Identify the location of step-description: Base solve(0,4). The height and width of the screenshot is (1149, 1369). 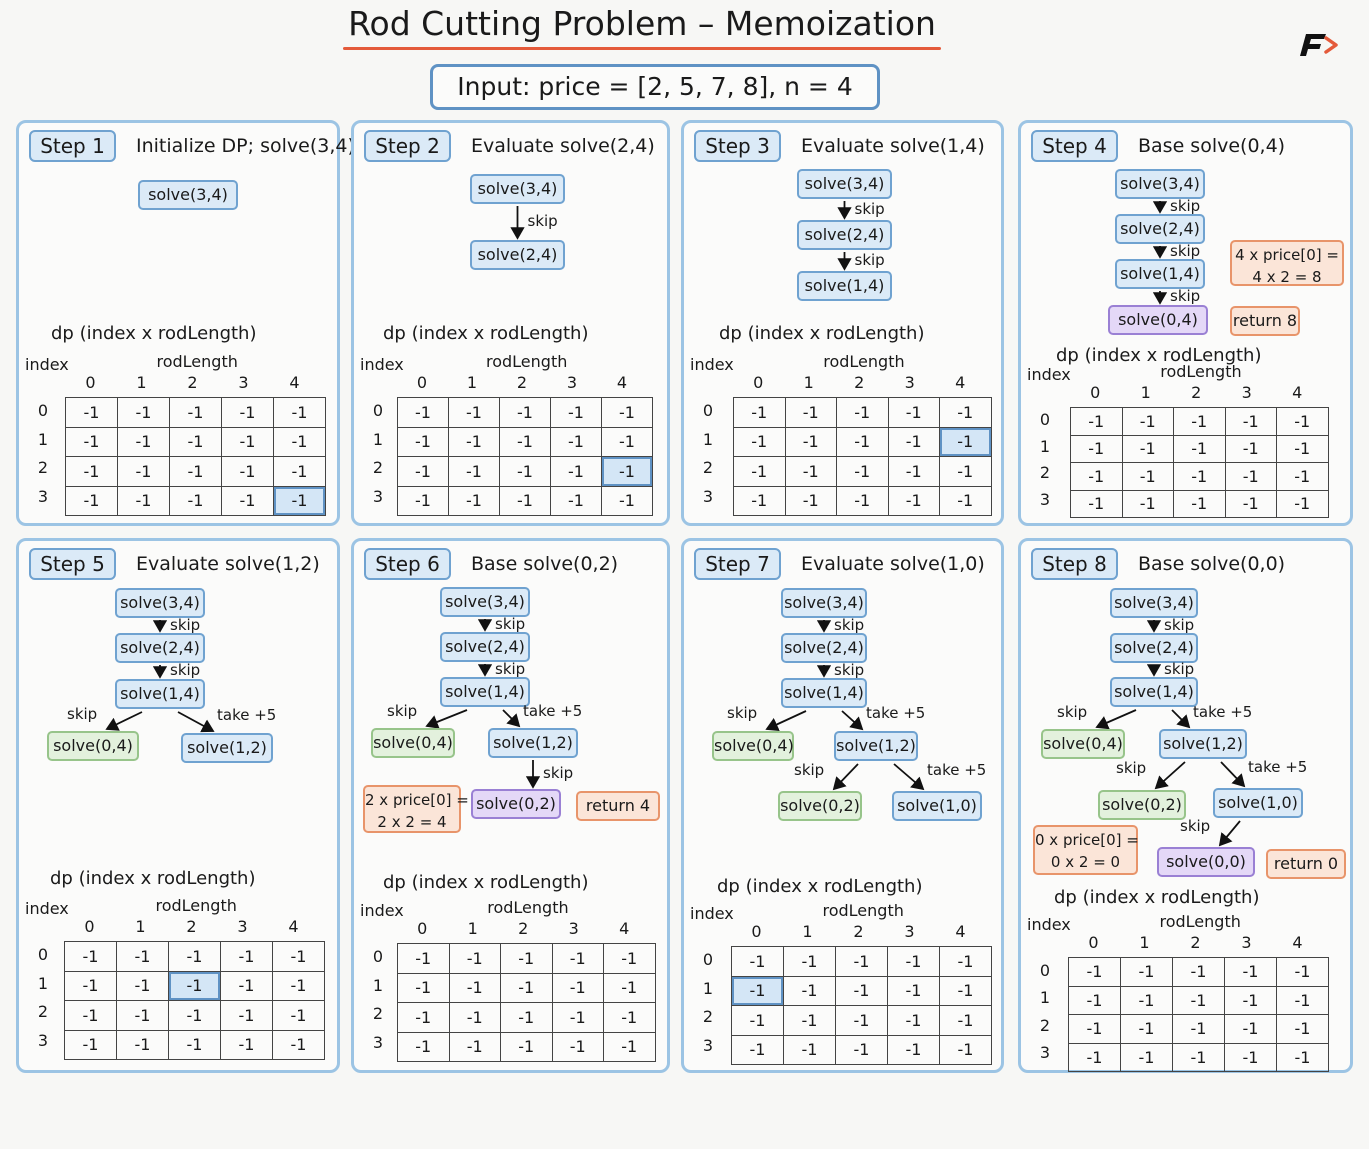
(1212, 146).